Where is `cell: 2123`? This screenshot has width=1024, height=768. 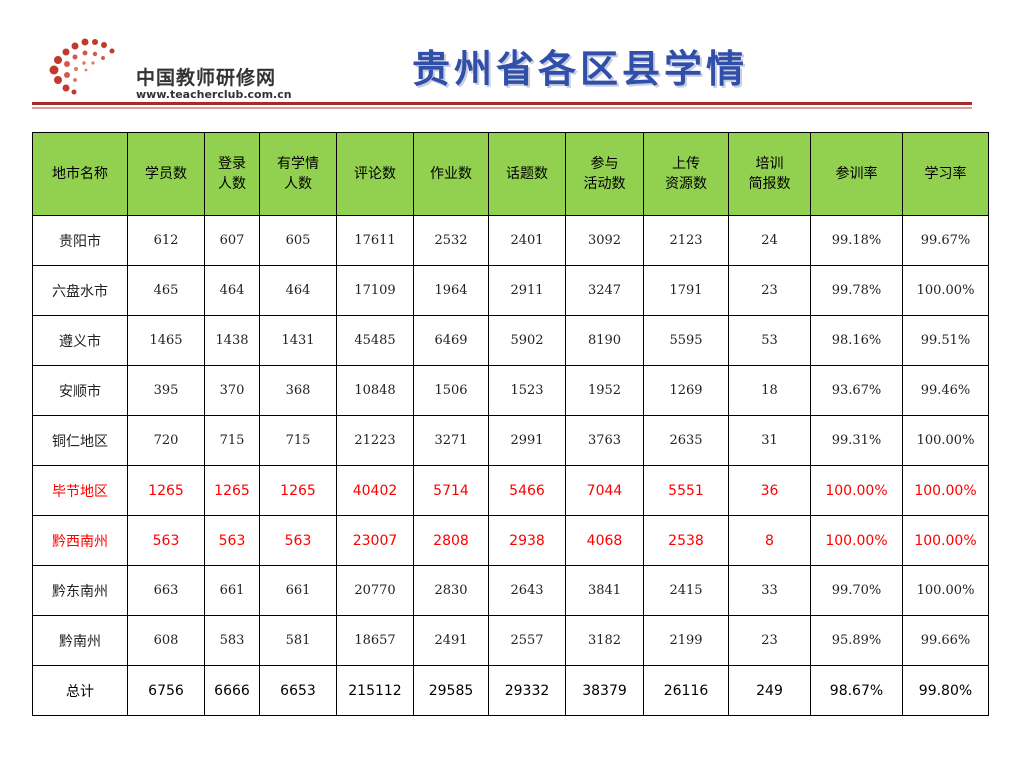
cell: 2123 is located at coordinates (686, 240).